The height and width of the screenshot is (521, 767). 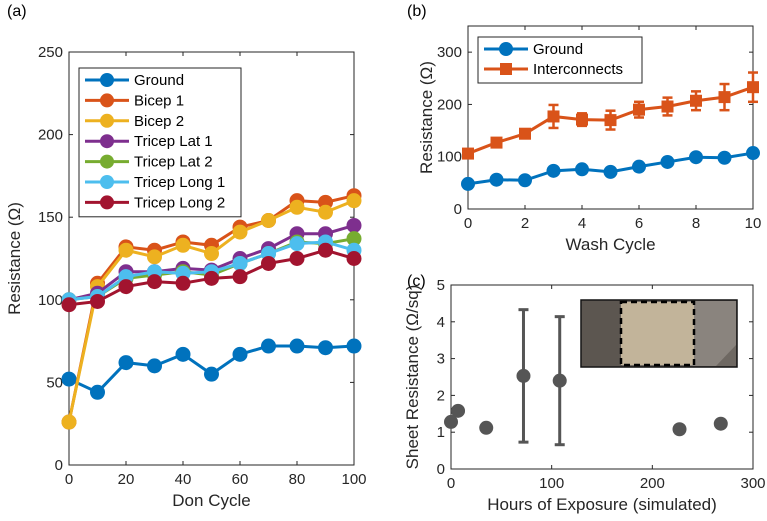 What do you see at coordinates (426, 117) in the screenshot?
I see `y-axis-label: Resistance (Ω)` at bounding box center [426, 117].